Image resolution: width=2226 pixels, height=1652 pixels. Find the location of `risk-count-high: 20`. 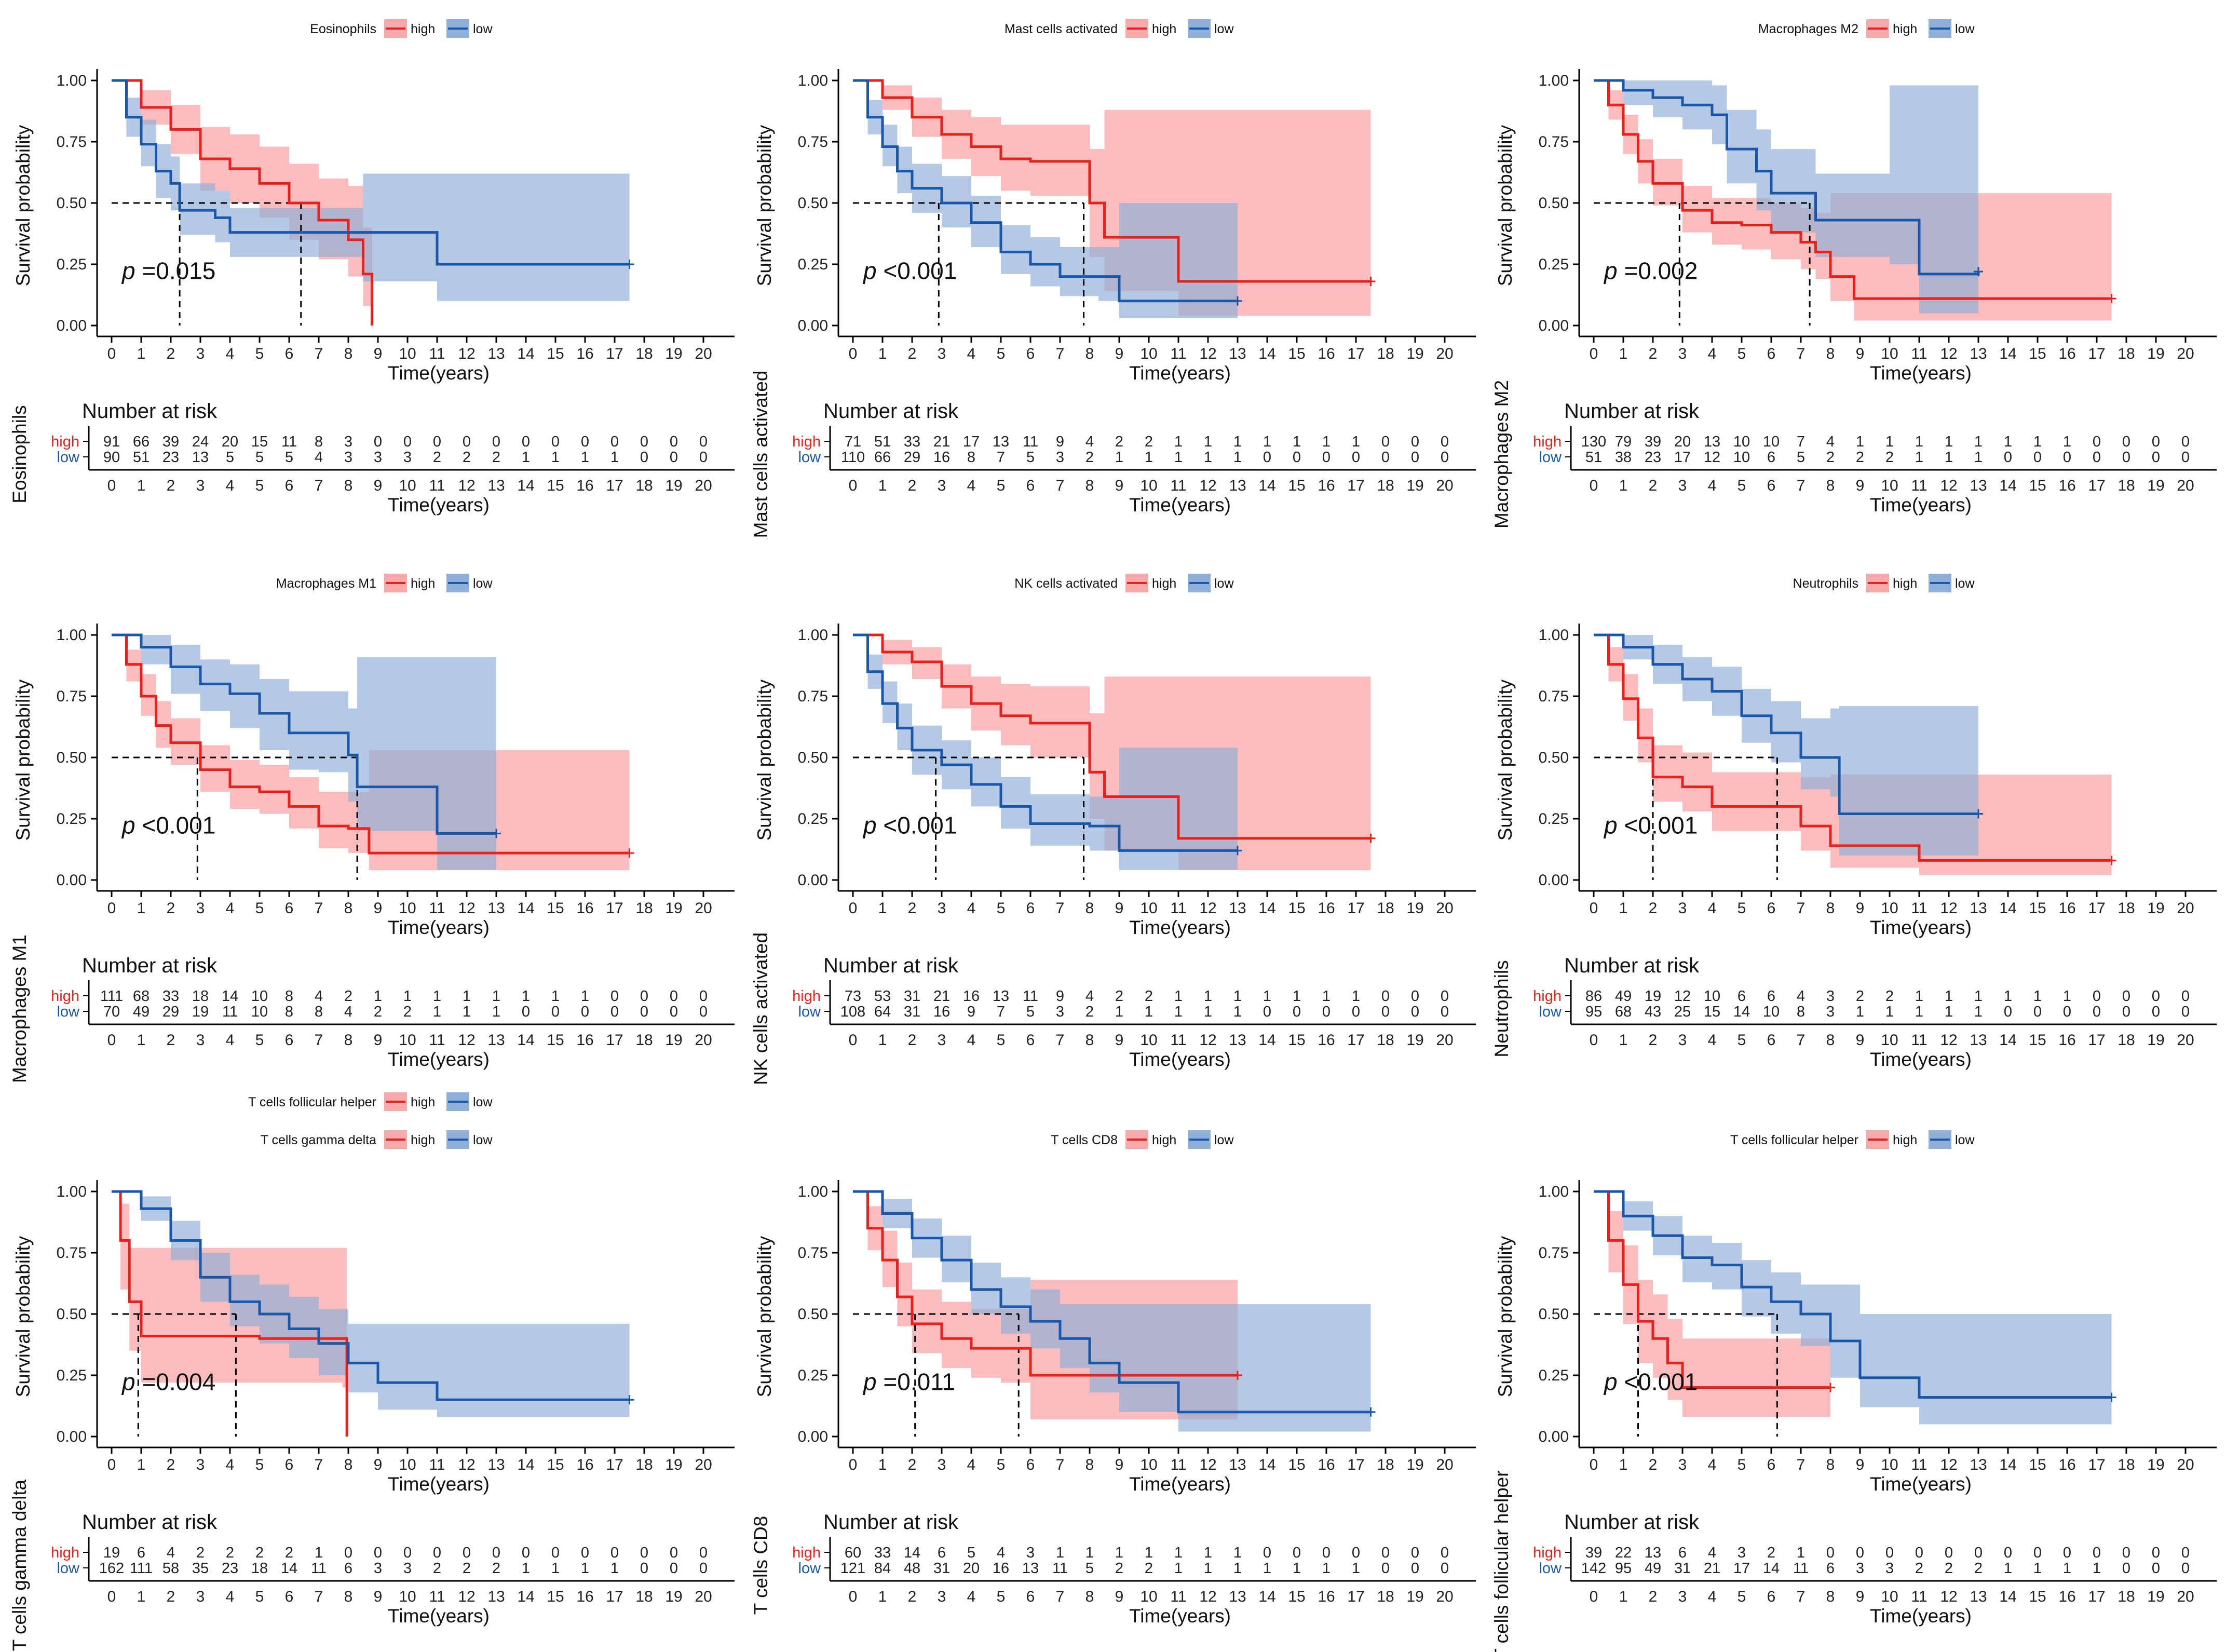

risk-count-high: 20 is located at coordinates (1682, 442).